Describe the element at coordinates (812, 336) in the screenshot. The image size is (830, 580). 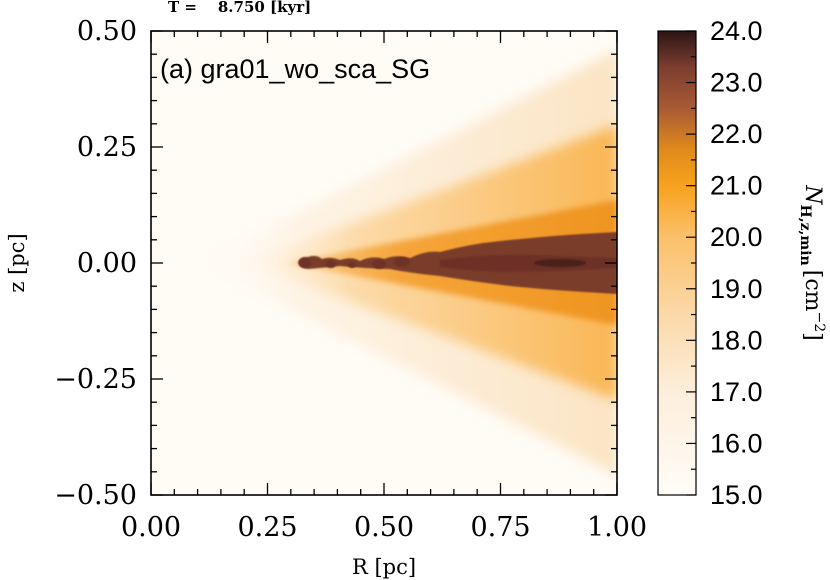
I see `colorbar-label-close: ]` at that location.